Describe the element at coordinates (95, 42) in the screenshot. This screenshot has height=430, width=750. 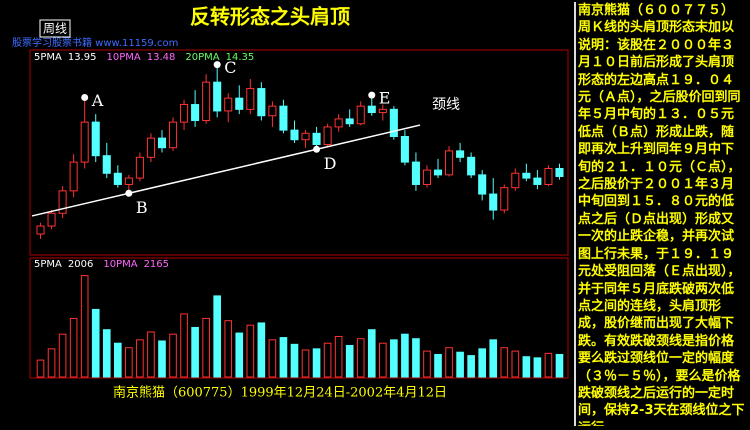
I see `watermark: 股票学习股票书籍 www.11159.com` at that location.